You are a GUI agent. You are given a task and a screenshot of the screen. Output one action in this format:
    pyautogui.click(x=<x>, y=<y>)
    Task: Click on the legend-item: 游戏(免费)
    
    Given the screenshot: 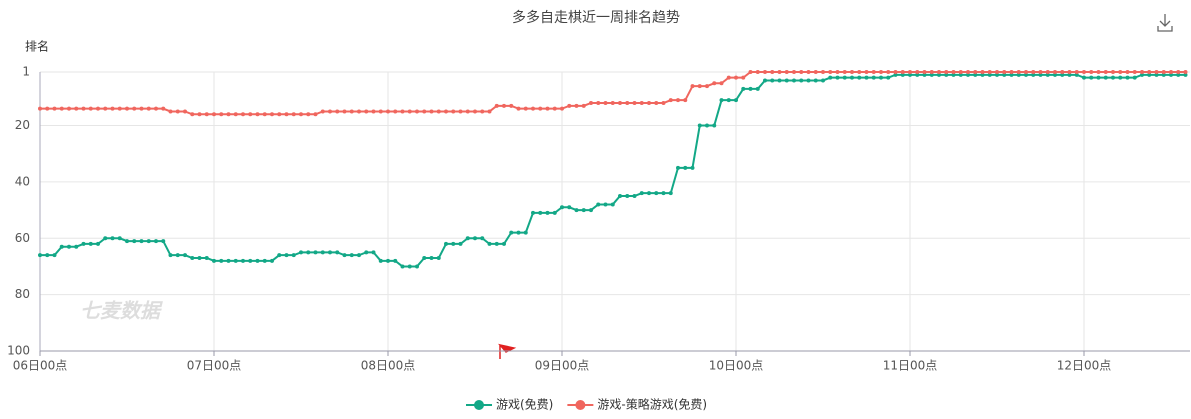 What is the action you would take?
    pyautogui.click(x=509, y=404)
    